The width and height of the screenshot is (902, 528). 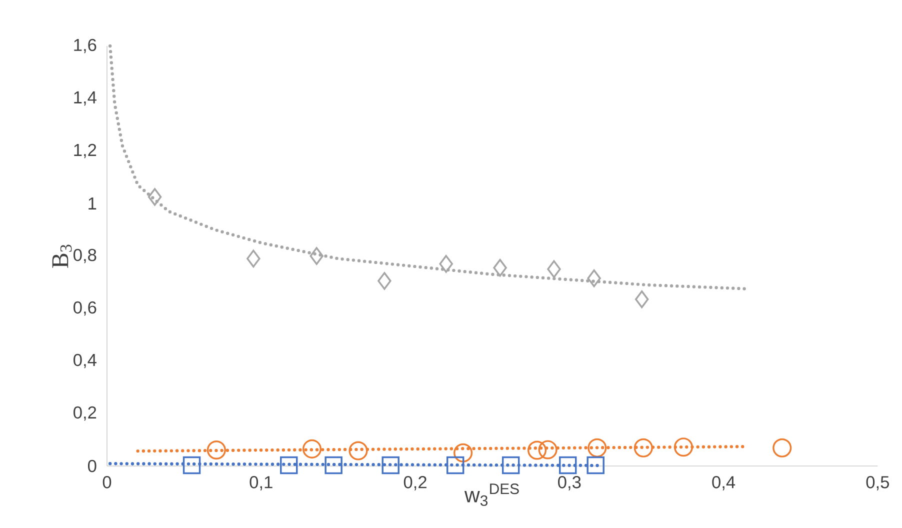 I want to click on x-axis-title: w$_{3}$DES, so click(x=491, y=495).